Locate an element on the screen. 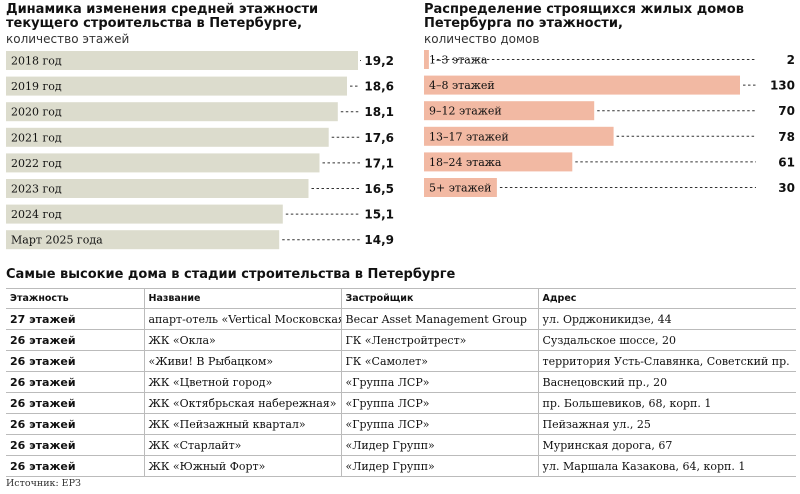 This screenshot has width=800, height=494. cell-address: Пейзажная ул., 25 is located at coordinates (667, 424).